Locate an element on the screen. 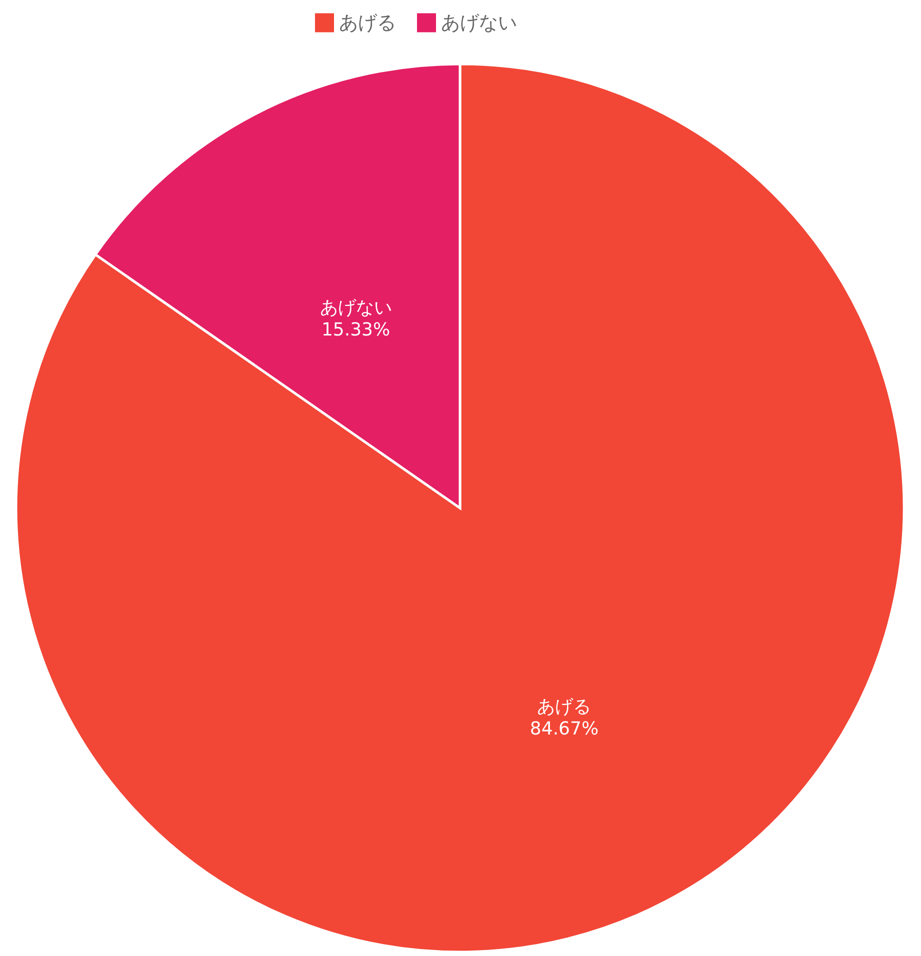 The image size is (921, 956). legend-label: あげる is located at coordinates (367, 23).